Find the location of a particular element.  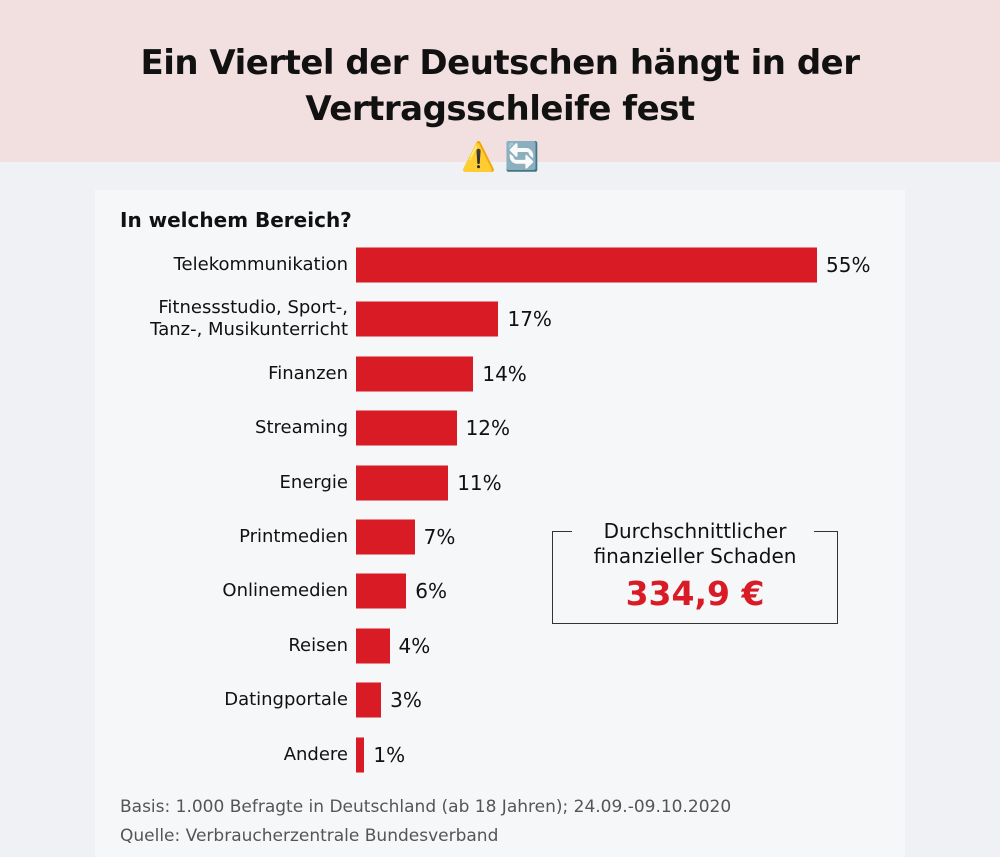

chart-subtitle: In welchem Bereich? is located at coordinates (236, 220).